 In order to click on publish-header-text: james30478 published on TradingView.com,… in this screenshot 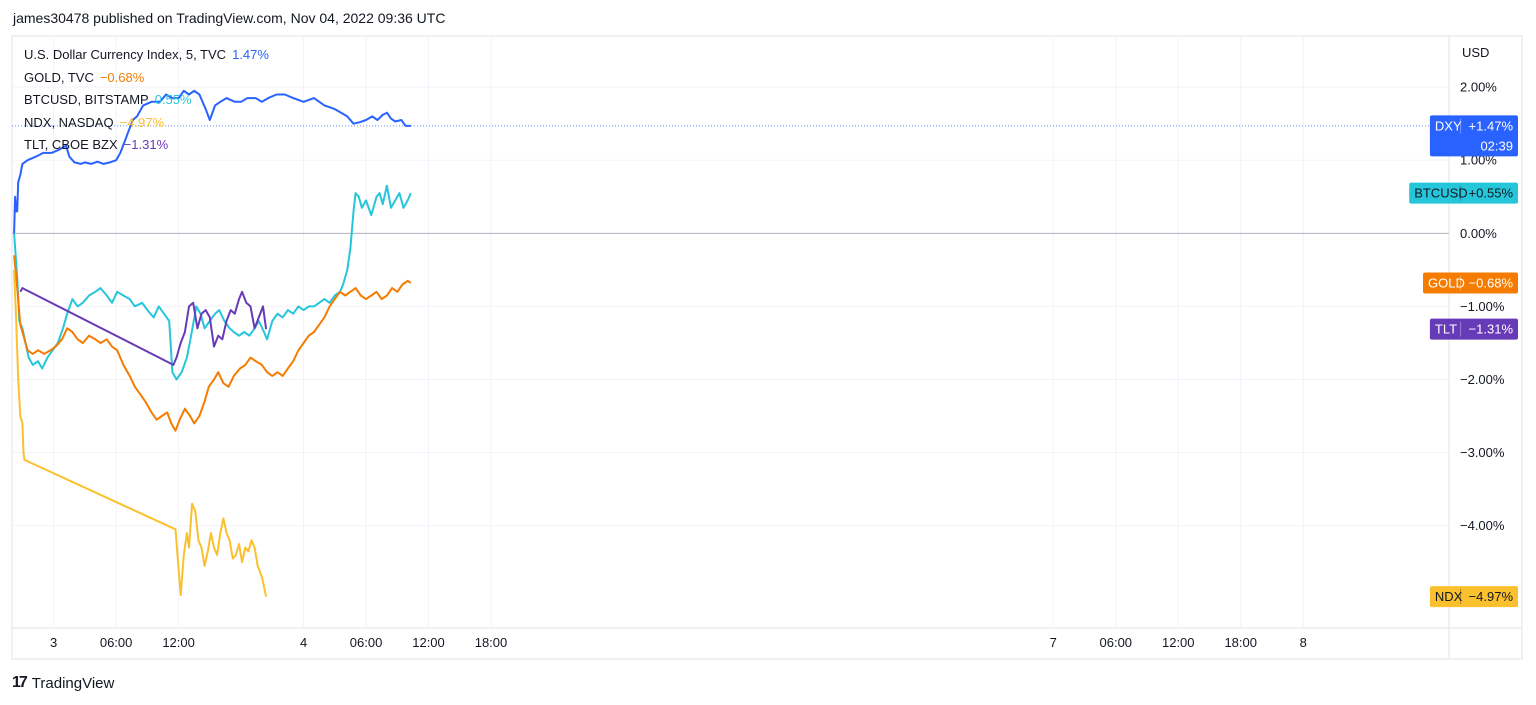, I will do `click(229, 18)`.